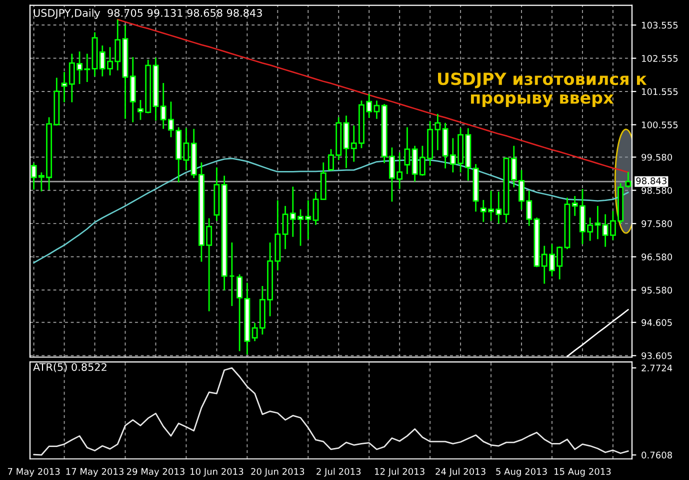 This screenshot has width=689, height=480. I want to click on y-tick-label: 97.580, so click(657, 224).